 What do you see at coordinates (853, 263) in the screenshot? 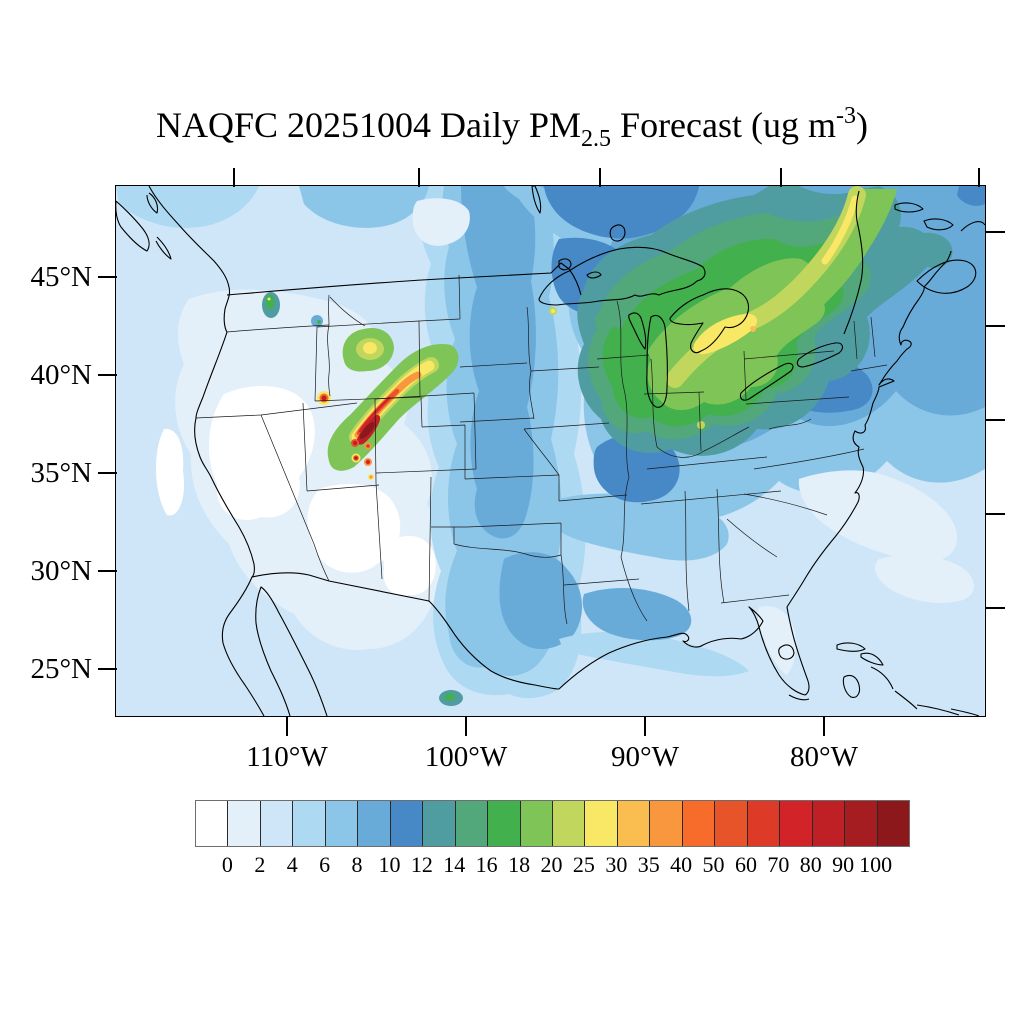
I see `st-lawrence-river` at bounding box center [853, 263].